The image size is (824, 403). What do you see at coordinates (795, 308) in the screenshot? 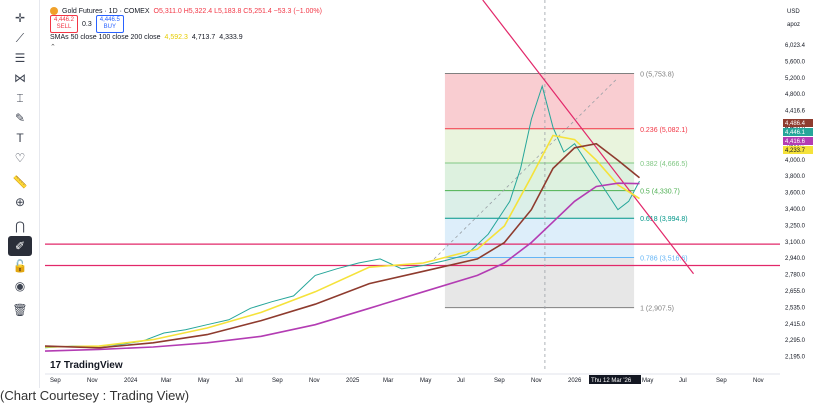
I see `y-tick-label: 2,535.0` at bounding box center [795, 308].